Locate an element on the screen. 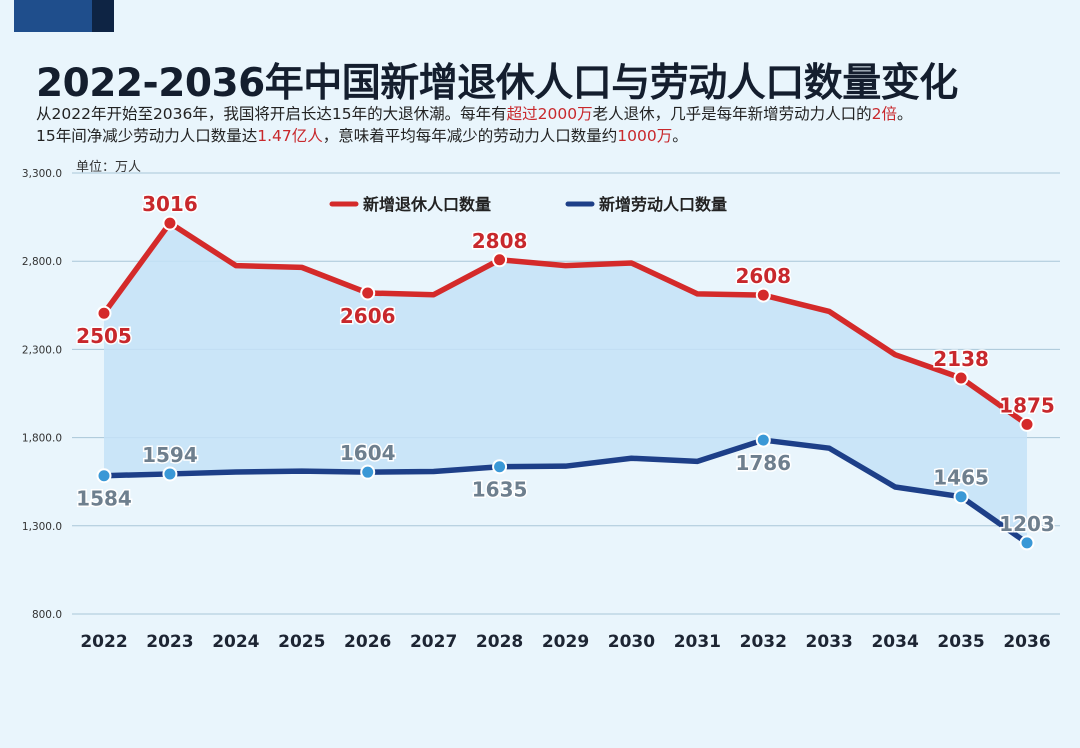  subtitle-highlight: 超过2000万 is located at coordinates (549, 114).